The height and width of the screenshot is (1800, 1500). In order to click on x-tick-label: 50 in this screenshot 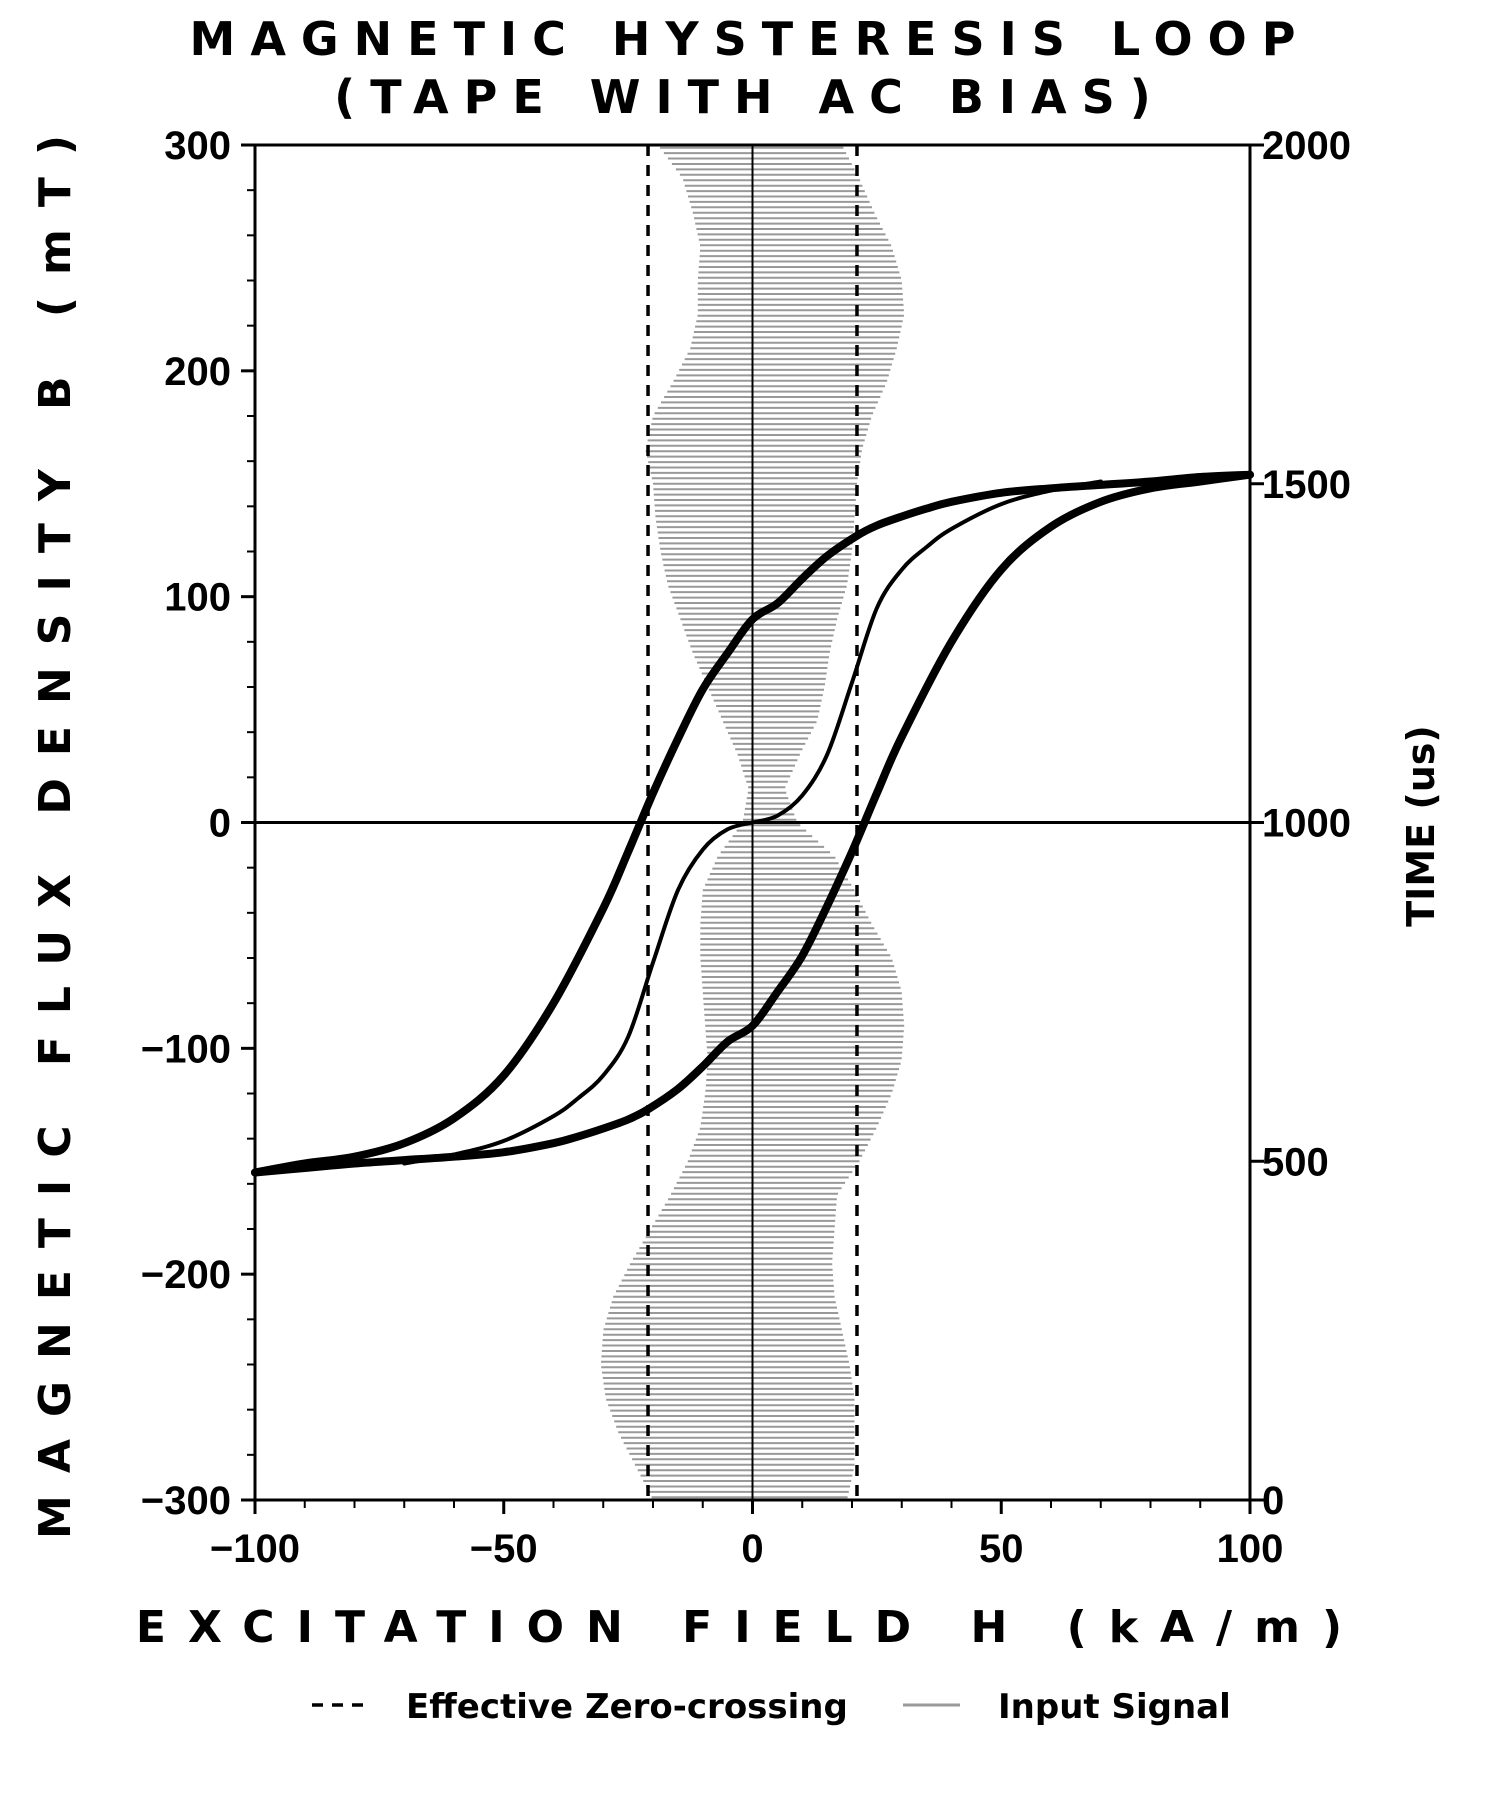, I will do `click(1001, 1549)`.